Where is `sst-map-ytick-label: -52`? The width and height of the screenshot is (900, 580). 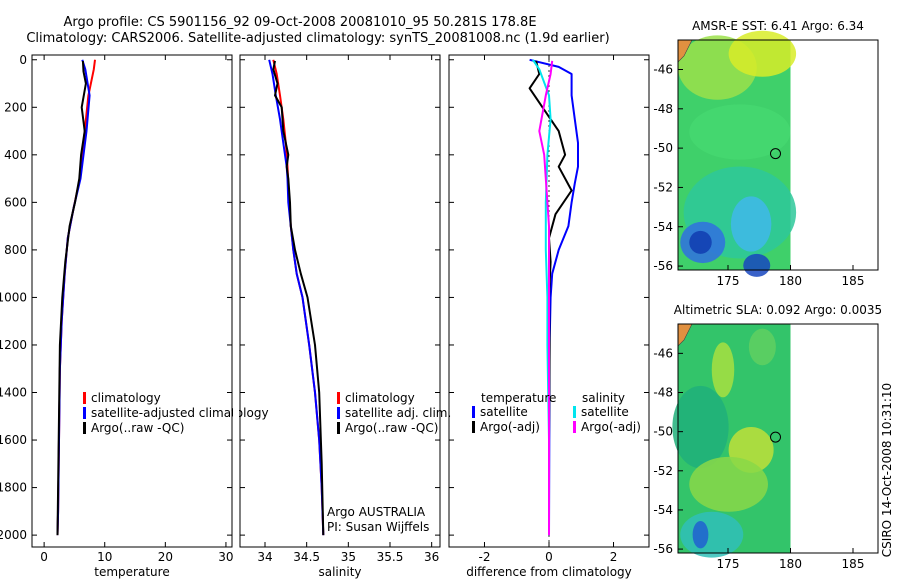
sst-map-ytick-label: -52 is located at coordinates (663, 187).